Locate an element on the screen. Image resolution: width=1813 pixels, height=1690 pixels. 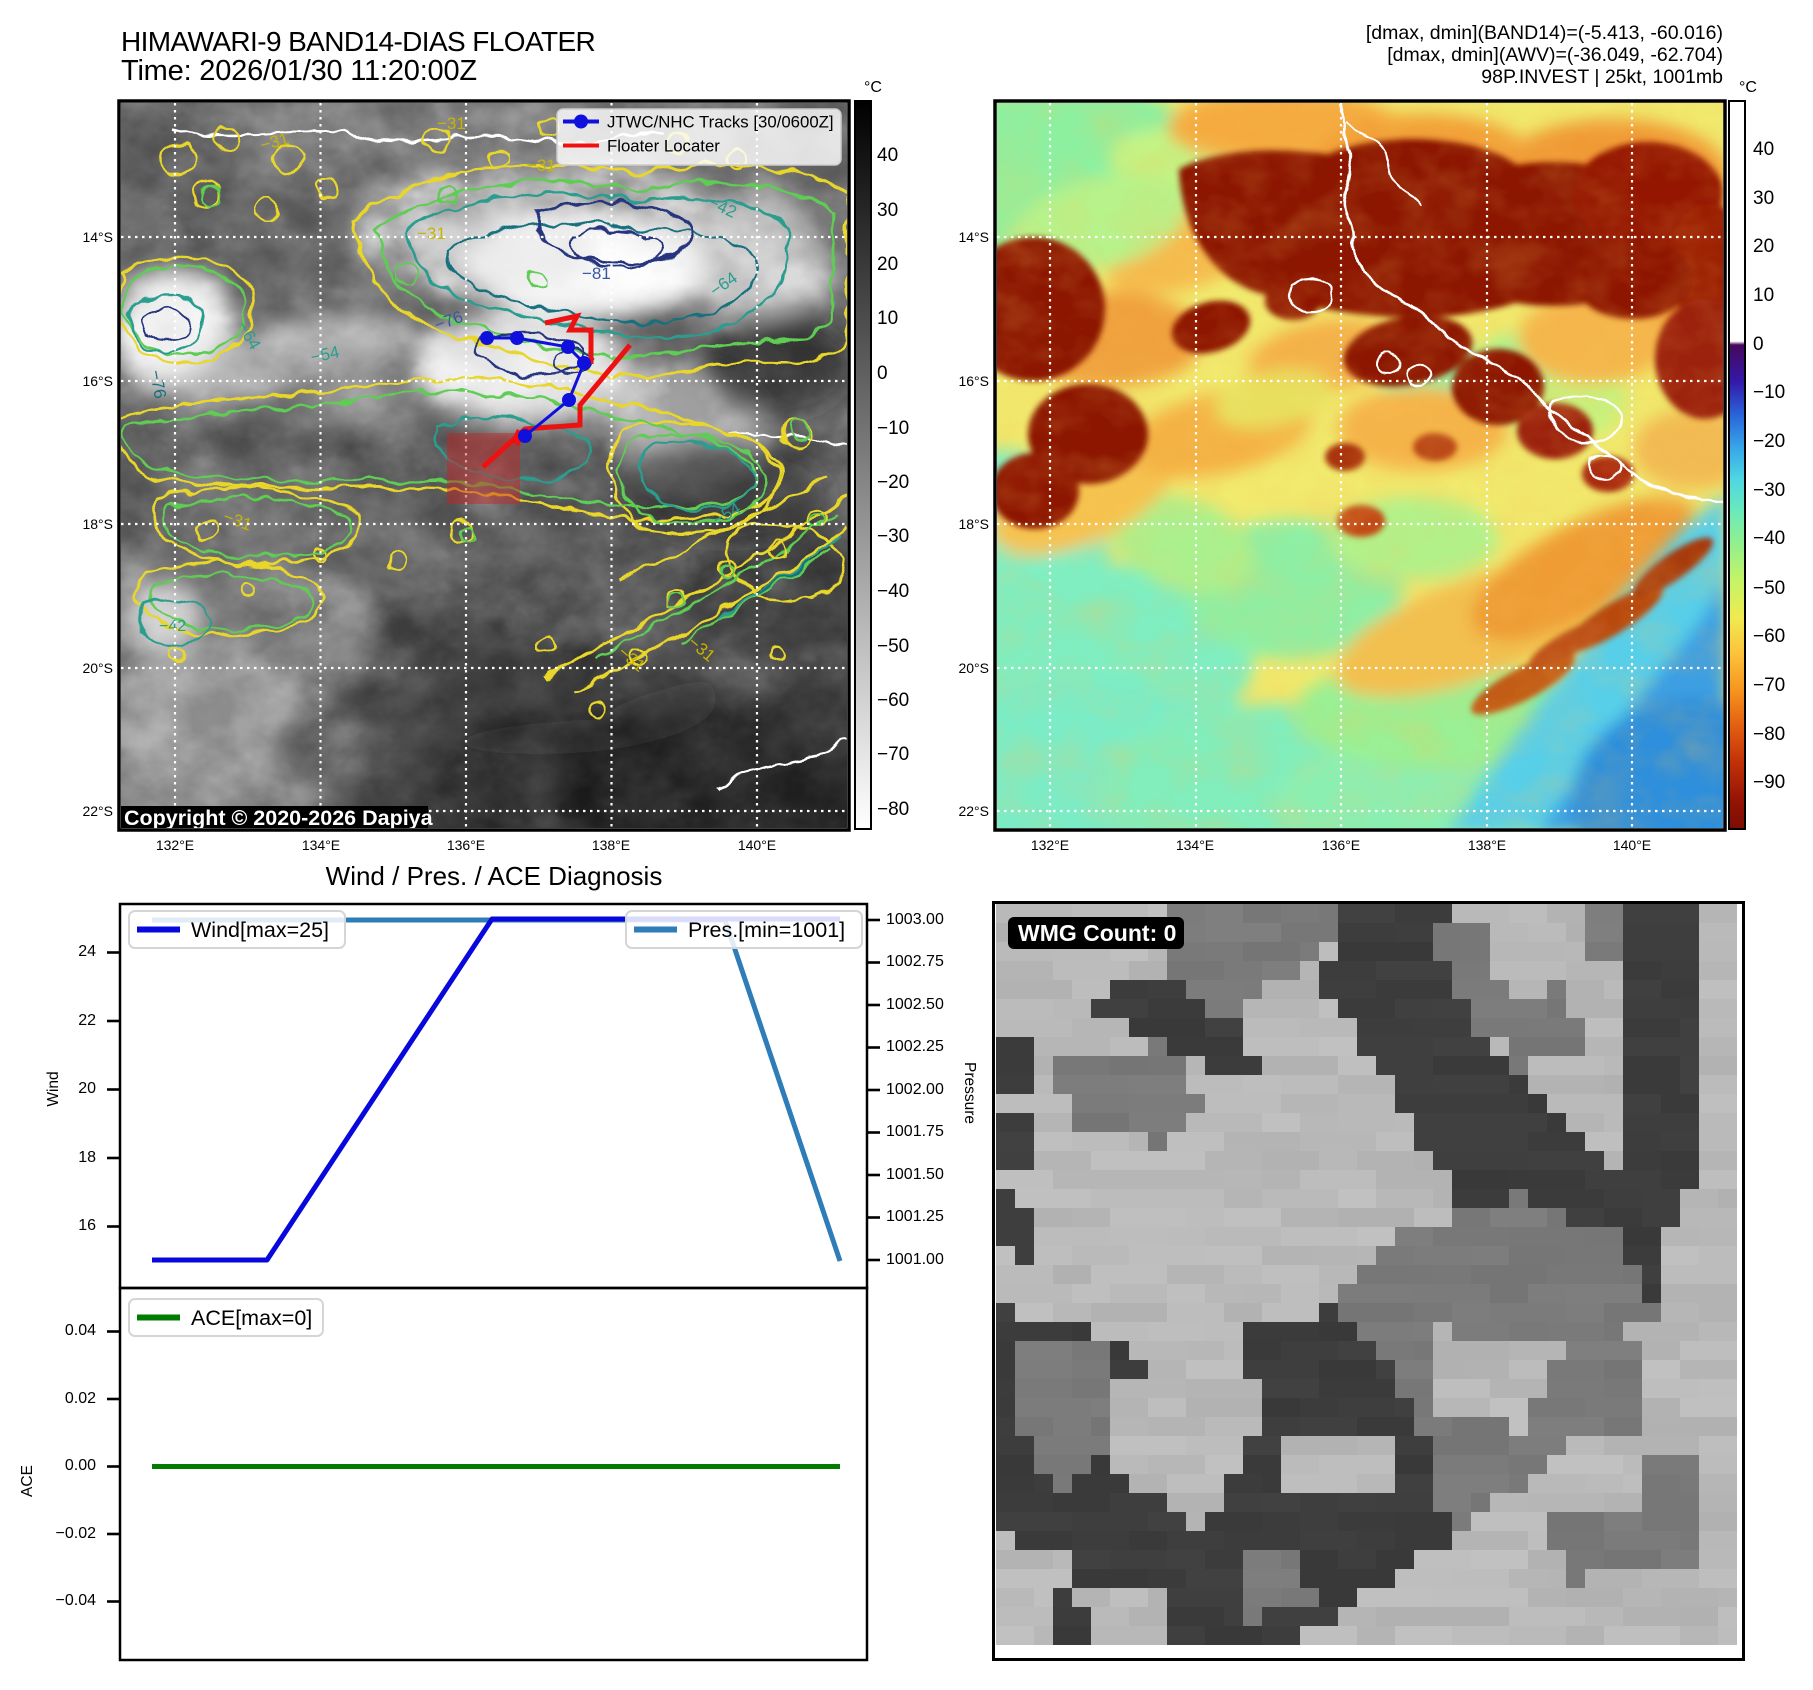
svg-text: Pres.[min=1001] is located at coordinates (766, 930).